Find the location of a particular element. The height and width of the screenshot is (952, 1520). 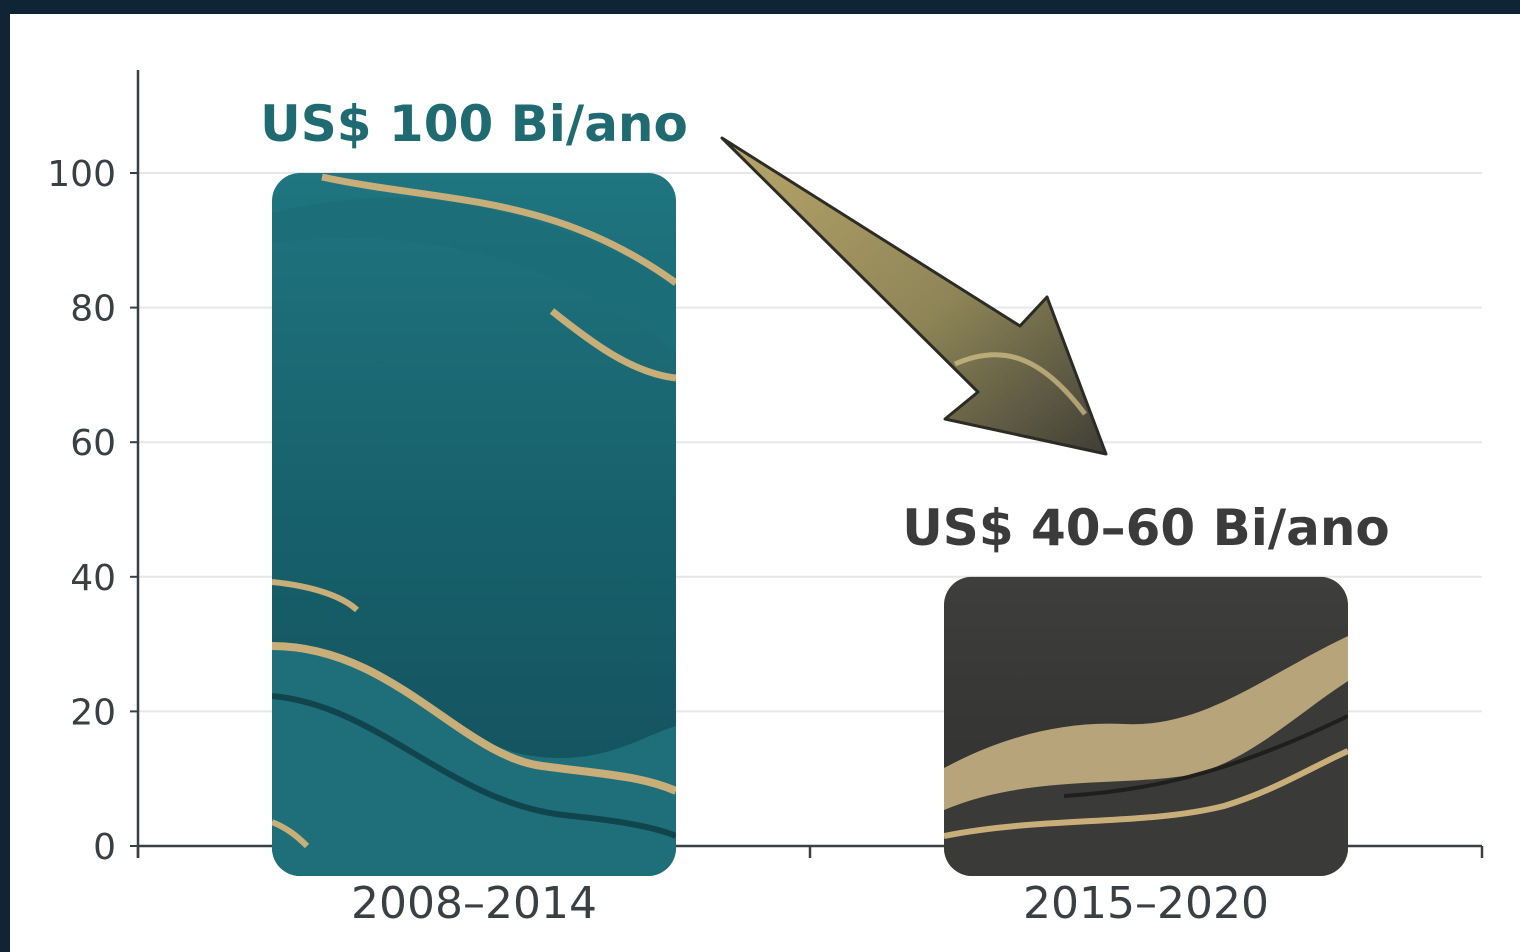

x-category-label: 2015–2020 is located at coordinates (1146, 903).